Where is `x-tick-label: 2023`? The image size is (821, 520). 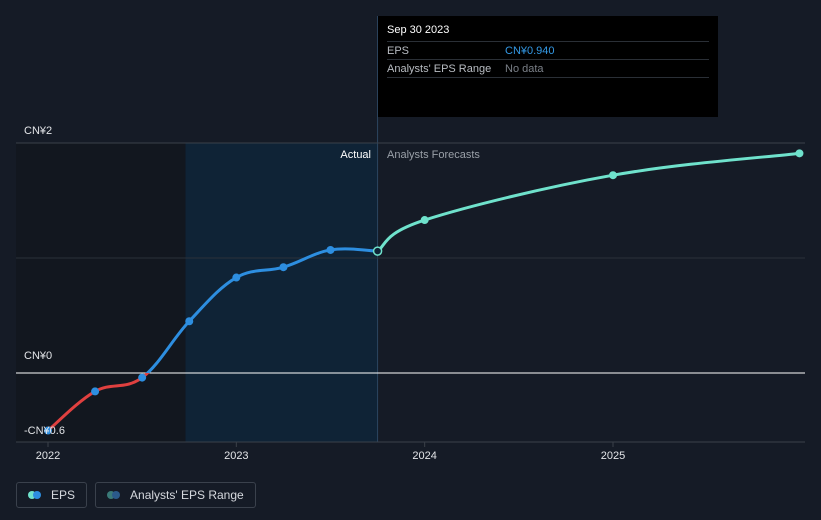
x-tick-label: 2023 is located at coordinates (236, 456).